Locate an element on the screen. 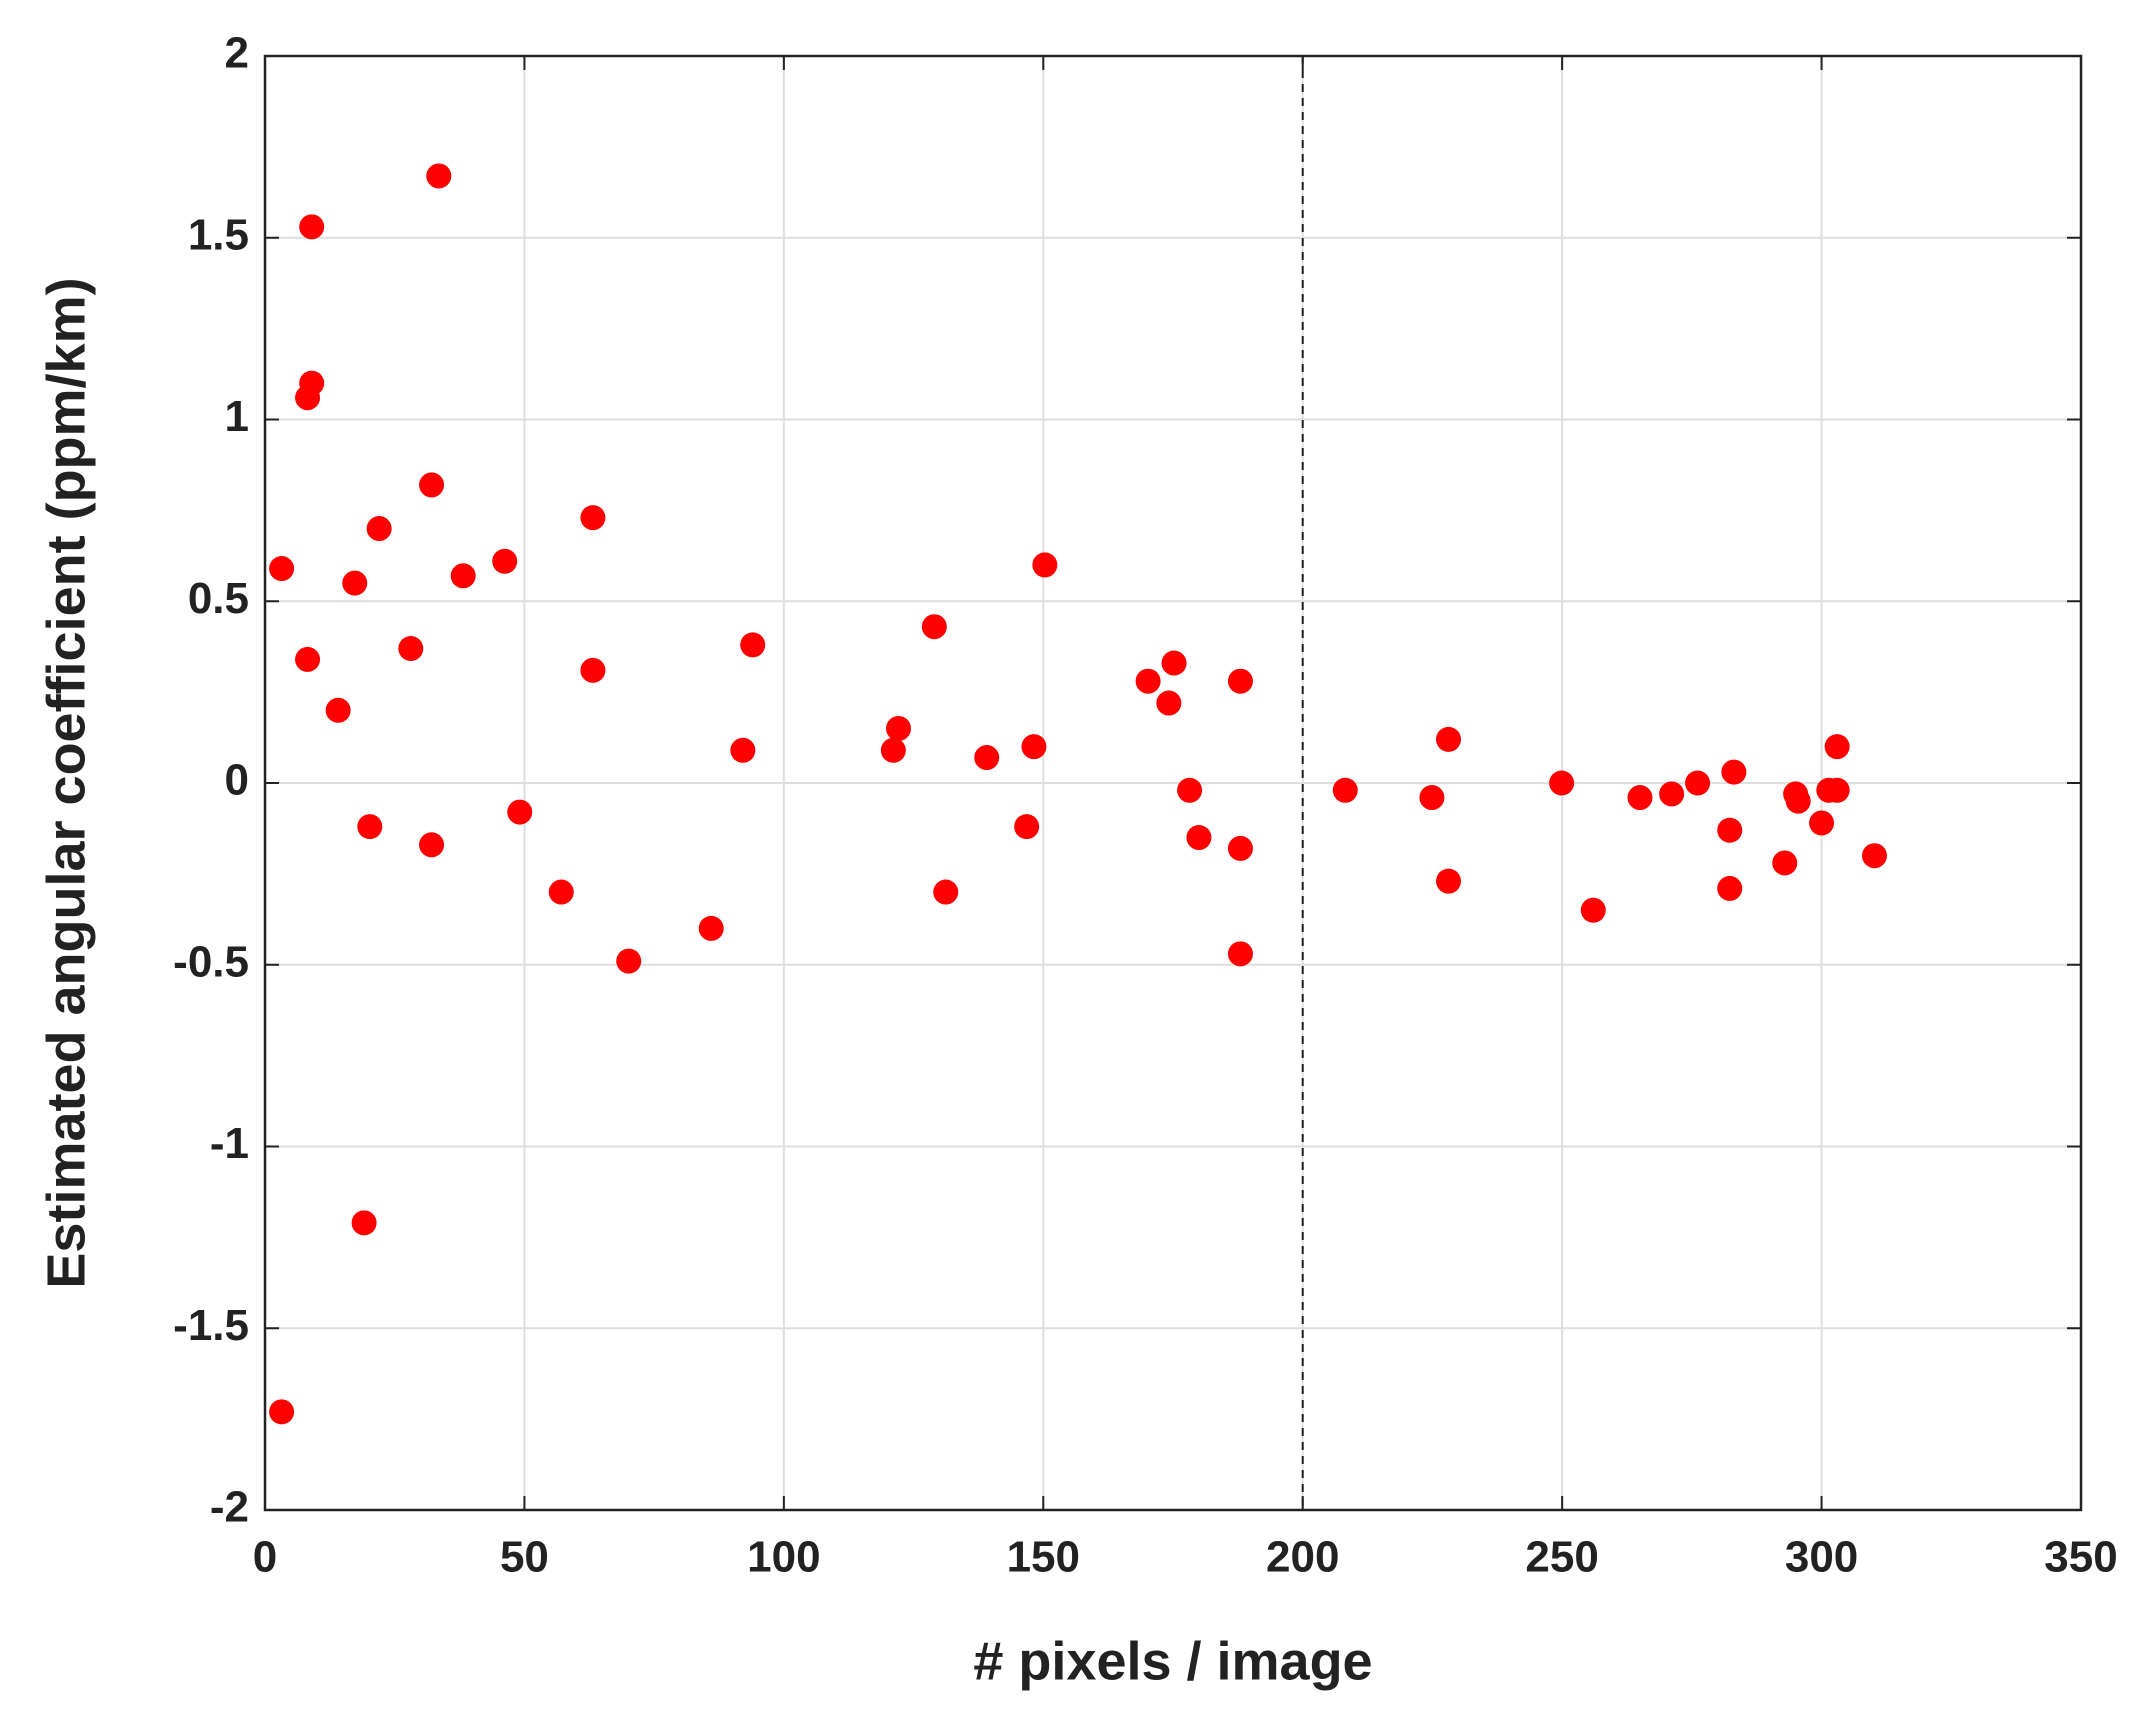 The image size is (2150, 1720). y-tick-label: 2 is located at coordinates (237, 53).